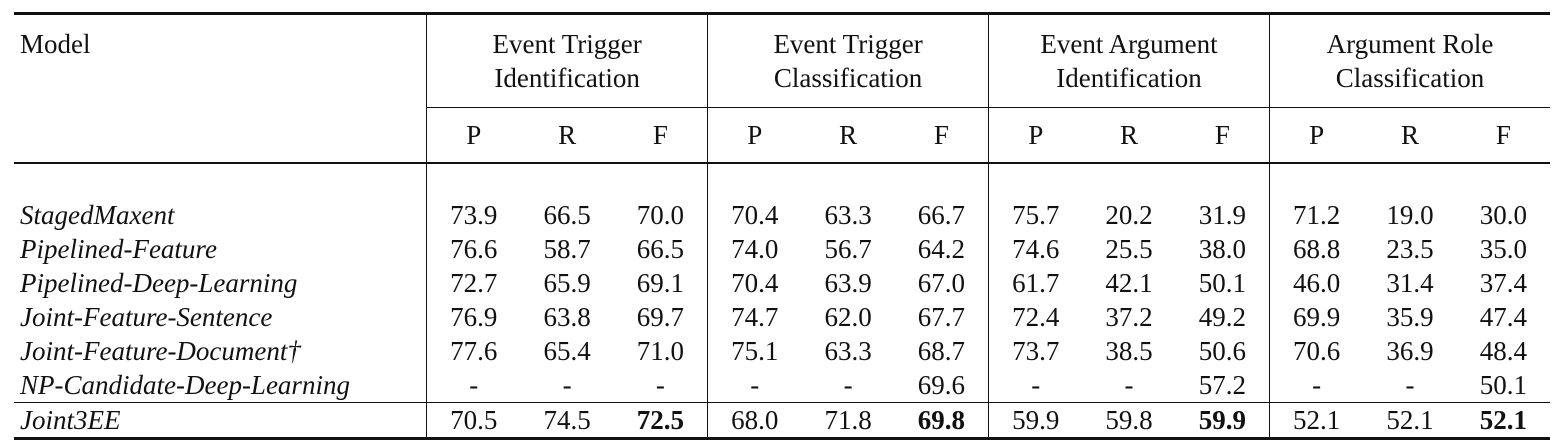  I want to click on value-cell: 57.2, so click(1222, 385).